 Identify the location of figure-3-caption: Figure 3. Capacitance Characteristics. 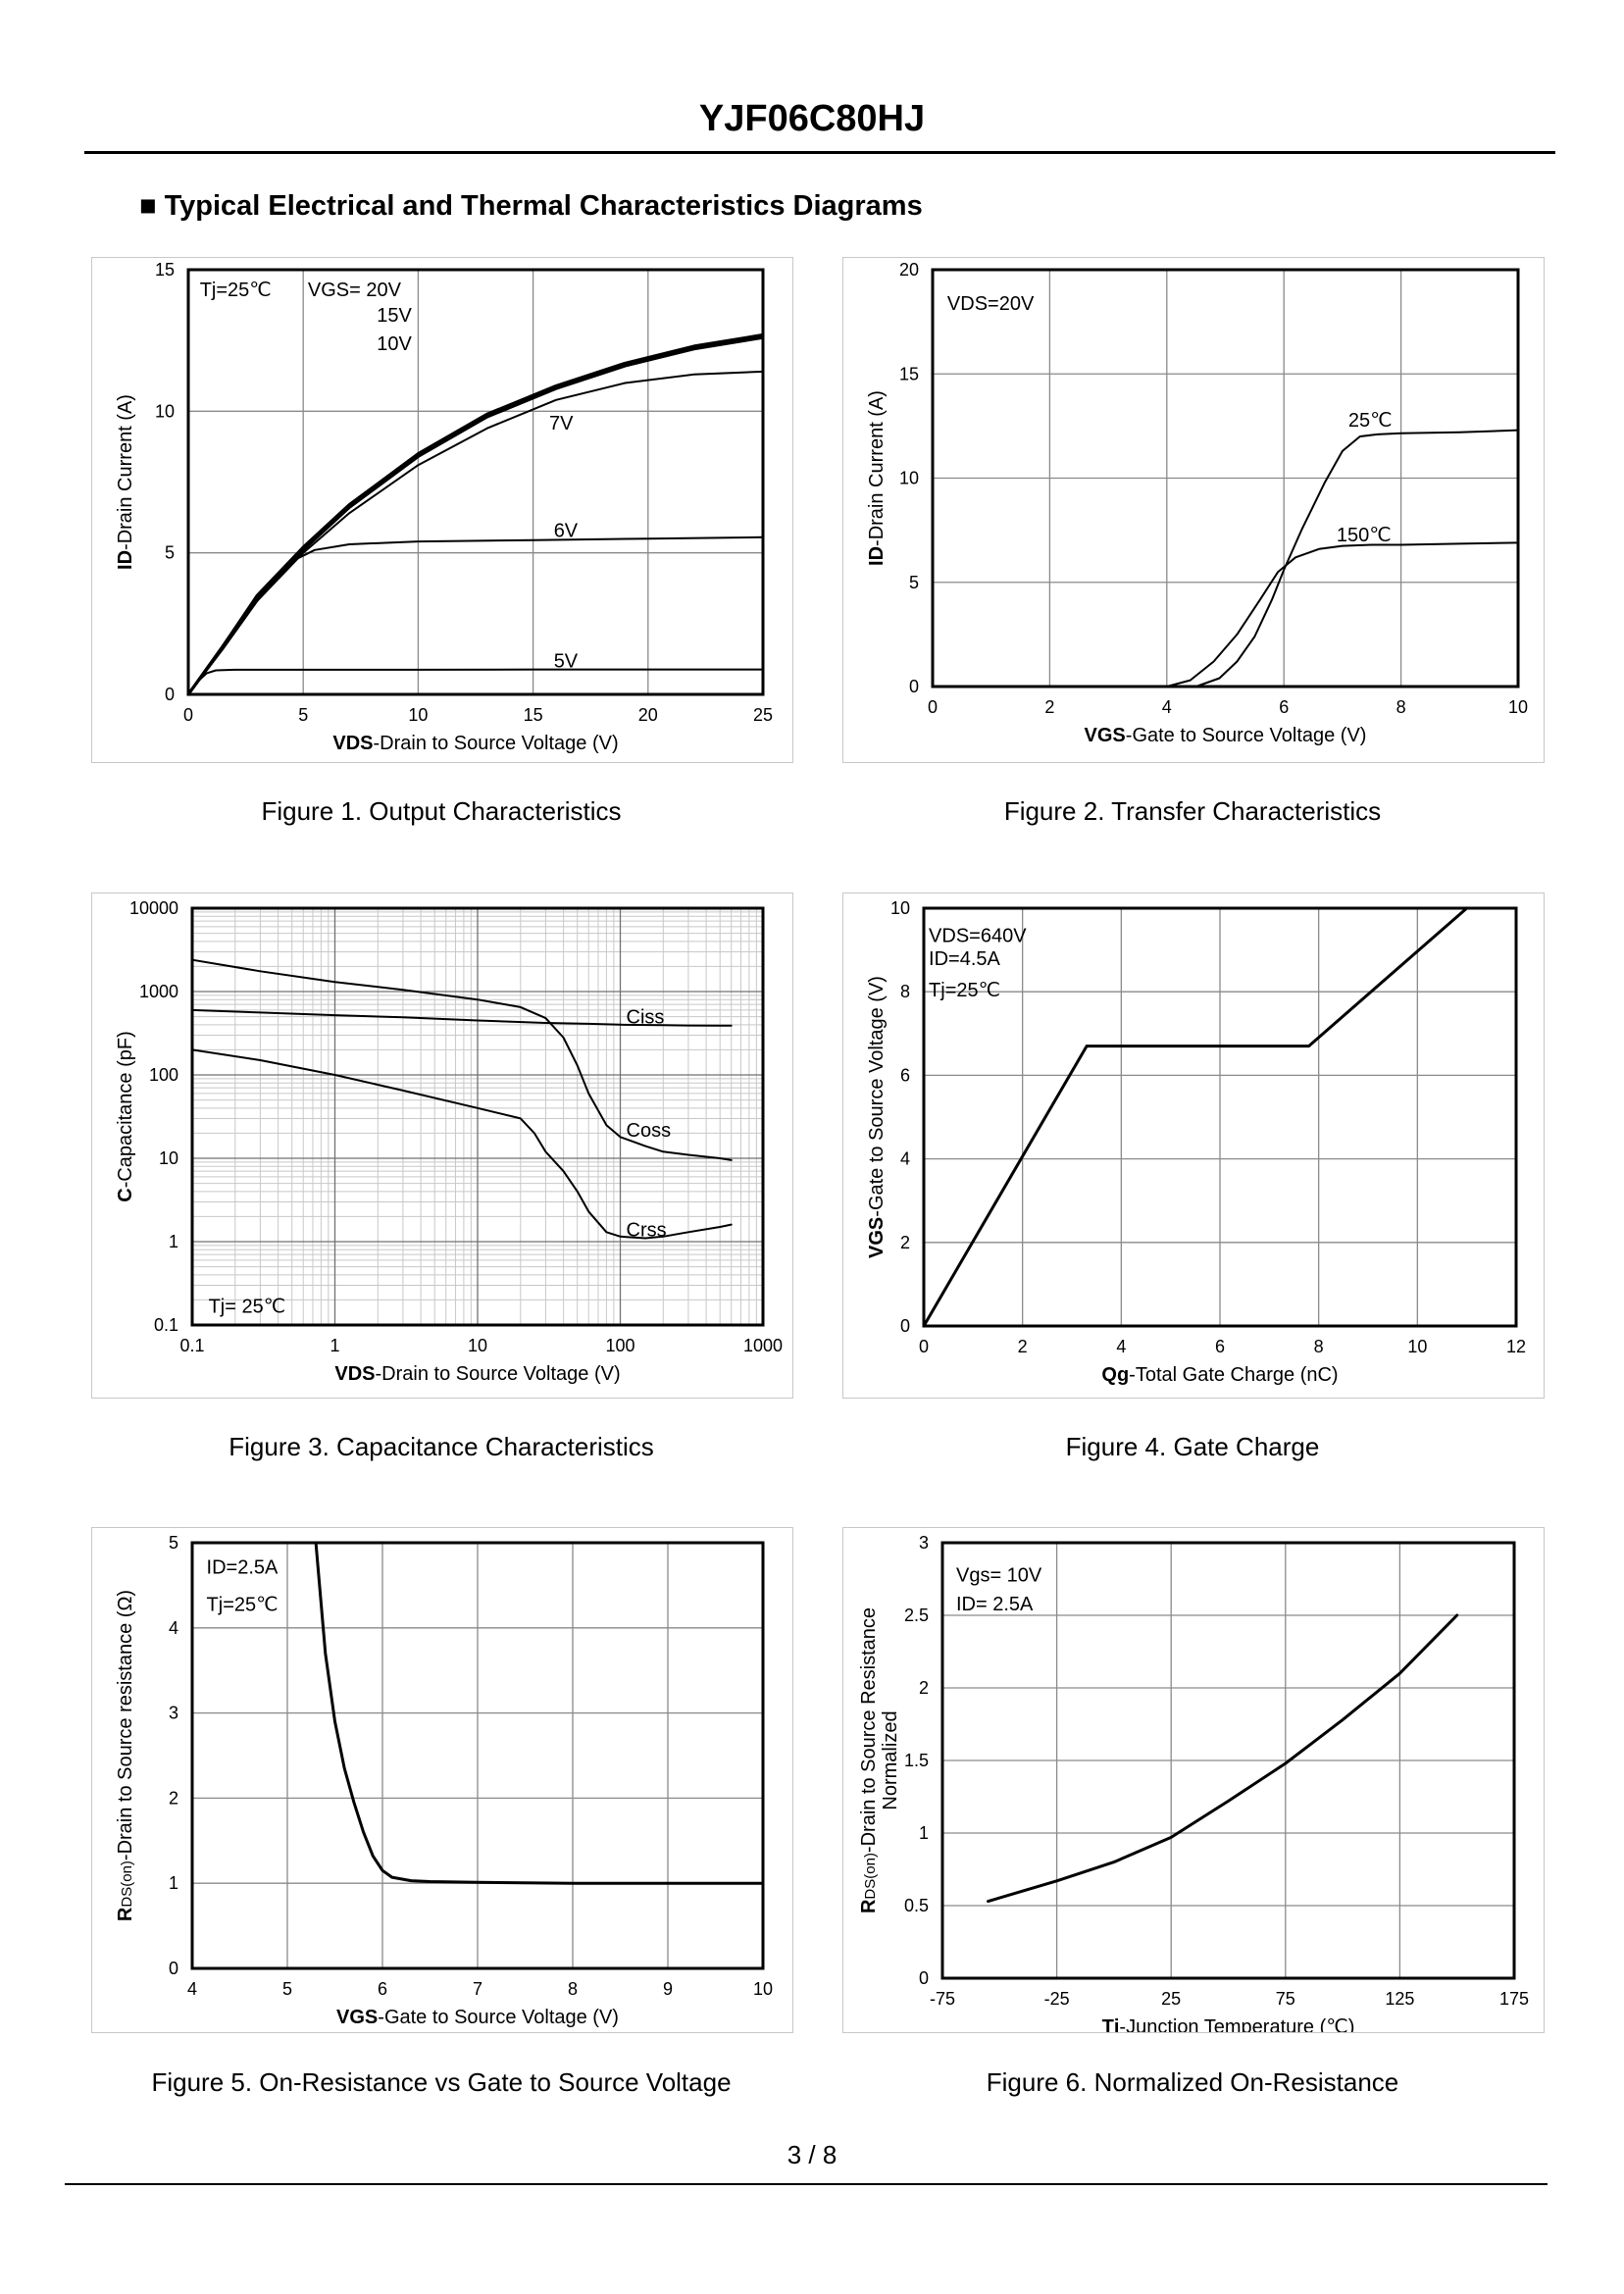
(441, 1446).